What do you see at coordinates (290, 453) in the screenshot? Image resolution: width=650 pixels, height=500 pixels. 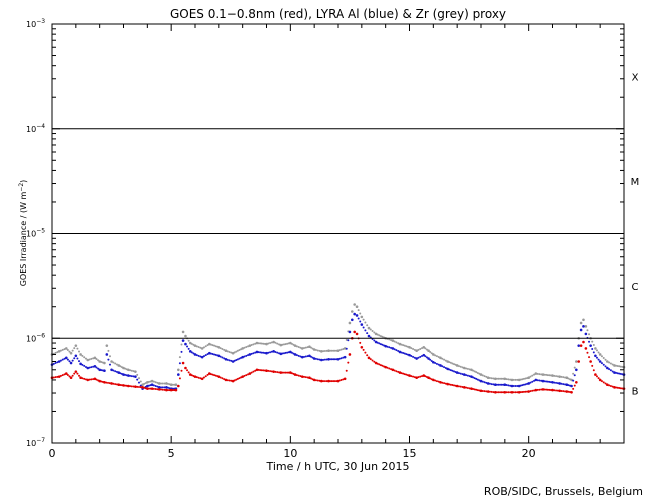 I see `x-tick-label-10: 10` at bounding box center [290, 453].